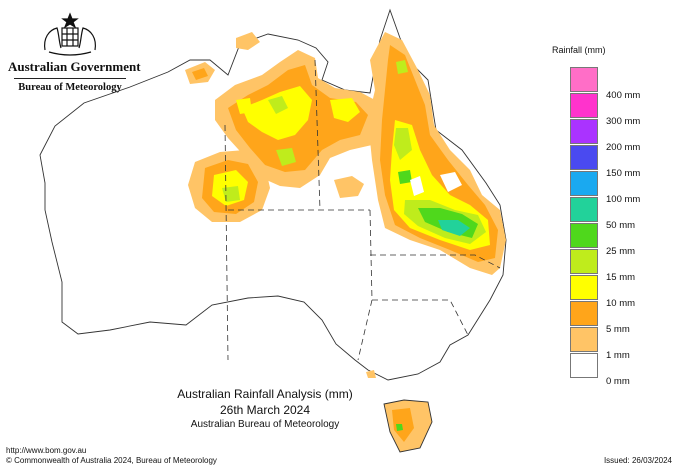 This screenshot has width=680, height=467. What do you see at coordinates (623, 121) in the screenshot?
I see `legend-label: 300 mm` at bounding box center [623, 121].